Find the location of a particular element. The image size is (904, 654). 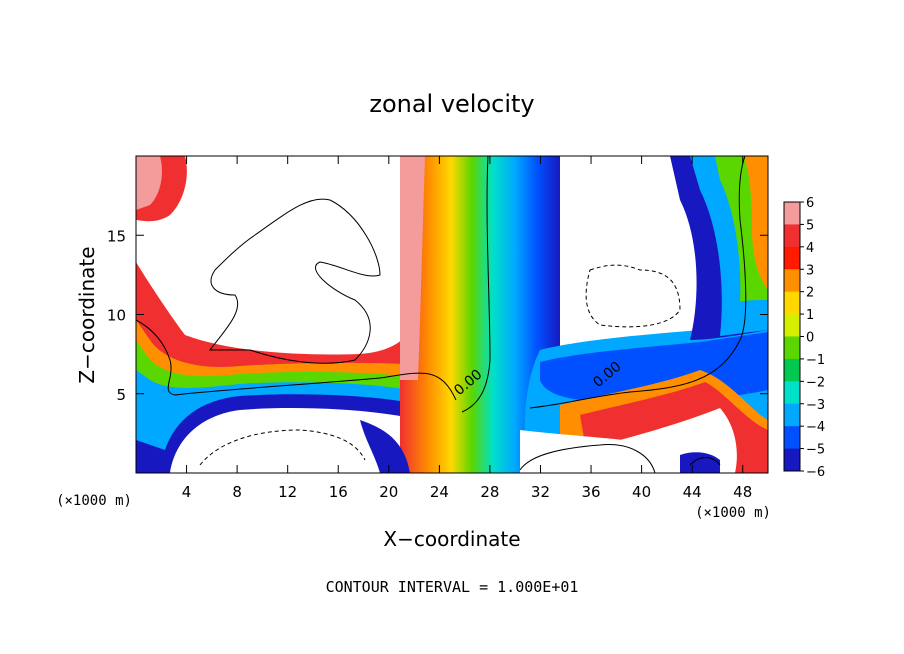

colorbar-label: 0 is located at coordinates (810, 338).